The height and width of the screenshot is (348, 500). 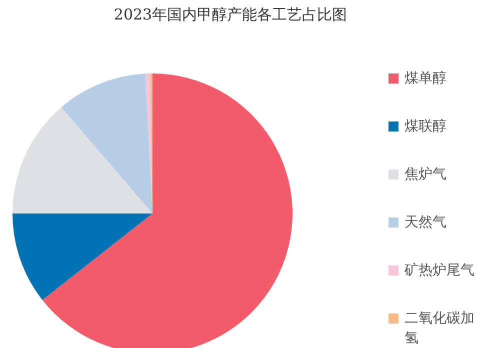 What do you see at coordinates (439, 270) in the screenshot?
I see `legend-label: 矿热炉尾气` at bounding box center [439, 270].